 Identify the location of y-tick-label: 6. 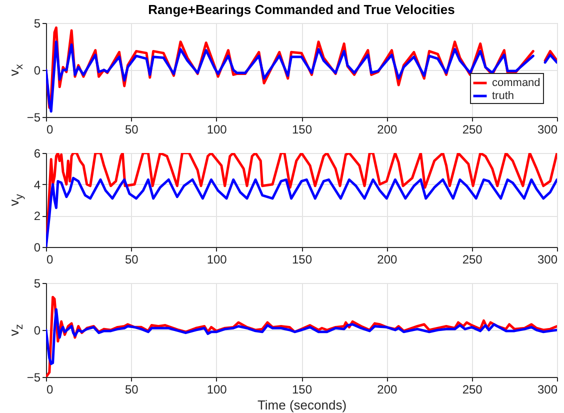
(37, 153).